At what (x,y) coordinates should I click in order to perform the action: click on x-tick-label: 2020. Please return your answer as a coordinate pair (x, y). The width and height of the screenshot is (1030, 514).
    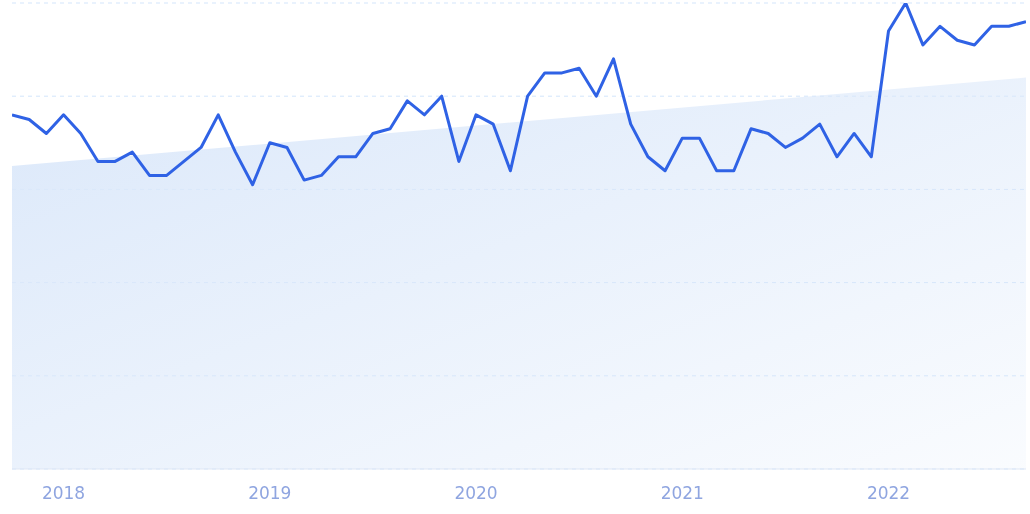
    Looking at the image, I should click on (476, 493).